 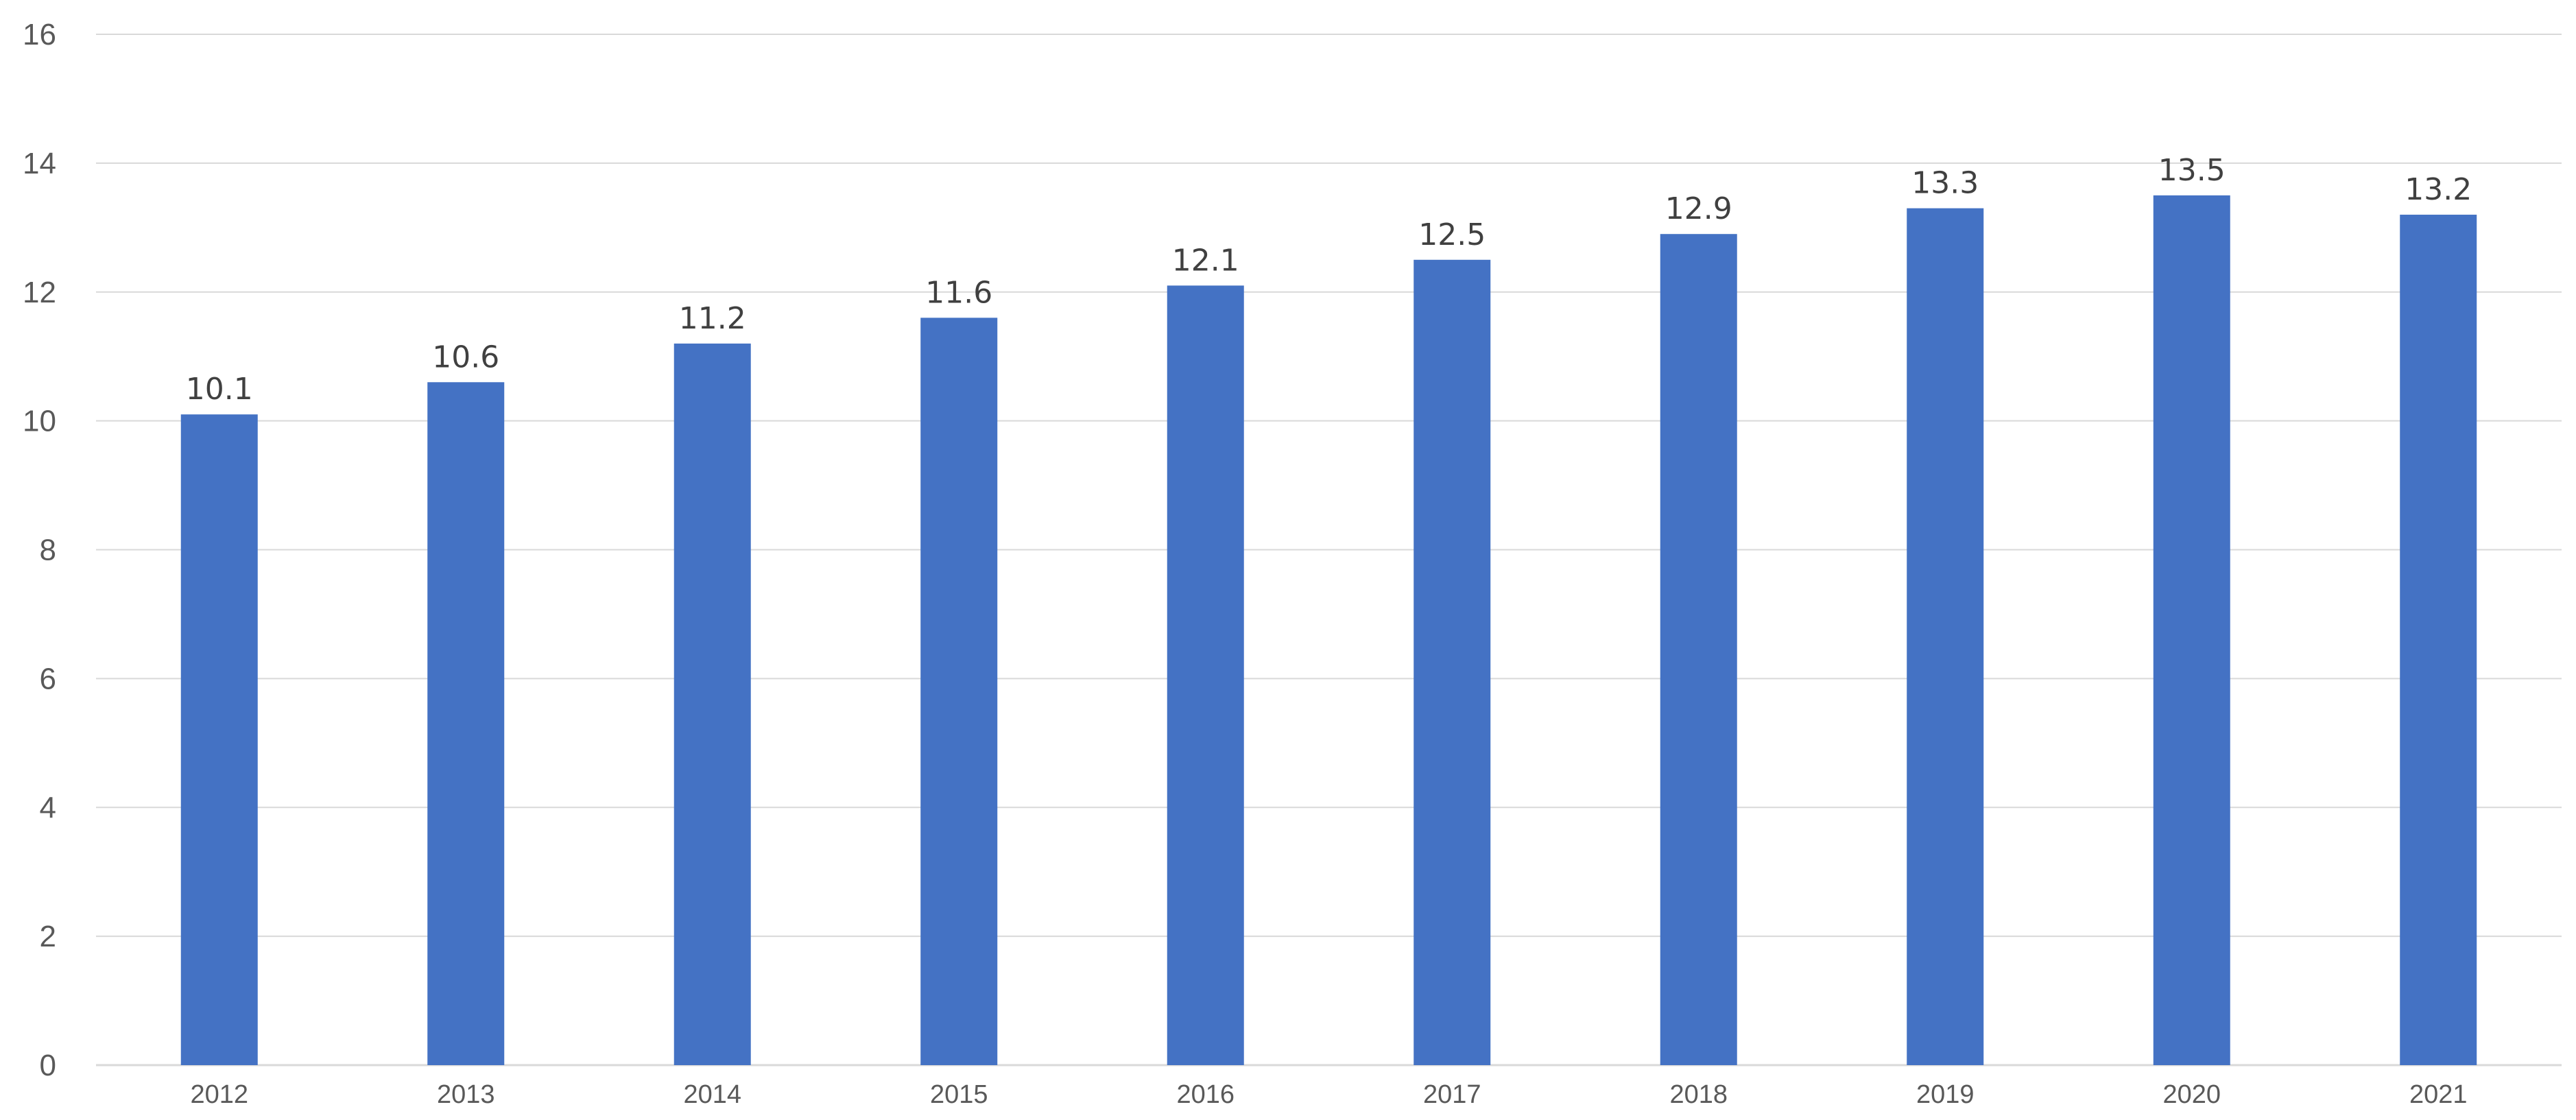 I want to click on y-tick-label: 4, so click(x=48, y=807).